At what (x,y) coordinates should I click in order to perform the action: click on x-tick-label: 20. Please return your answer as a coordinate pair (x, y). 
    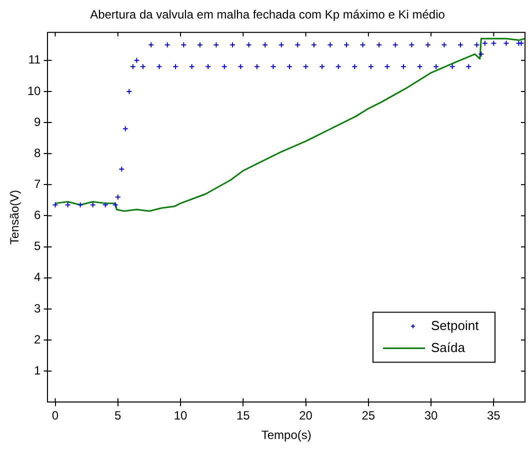
    Looking at the image, I should click on (306, 415).